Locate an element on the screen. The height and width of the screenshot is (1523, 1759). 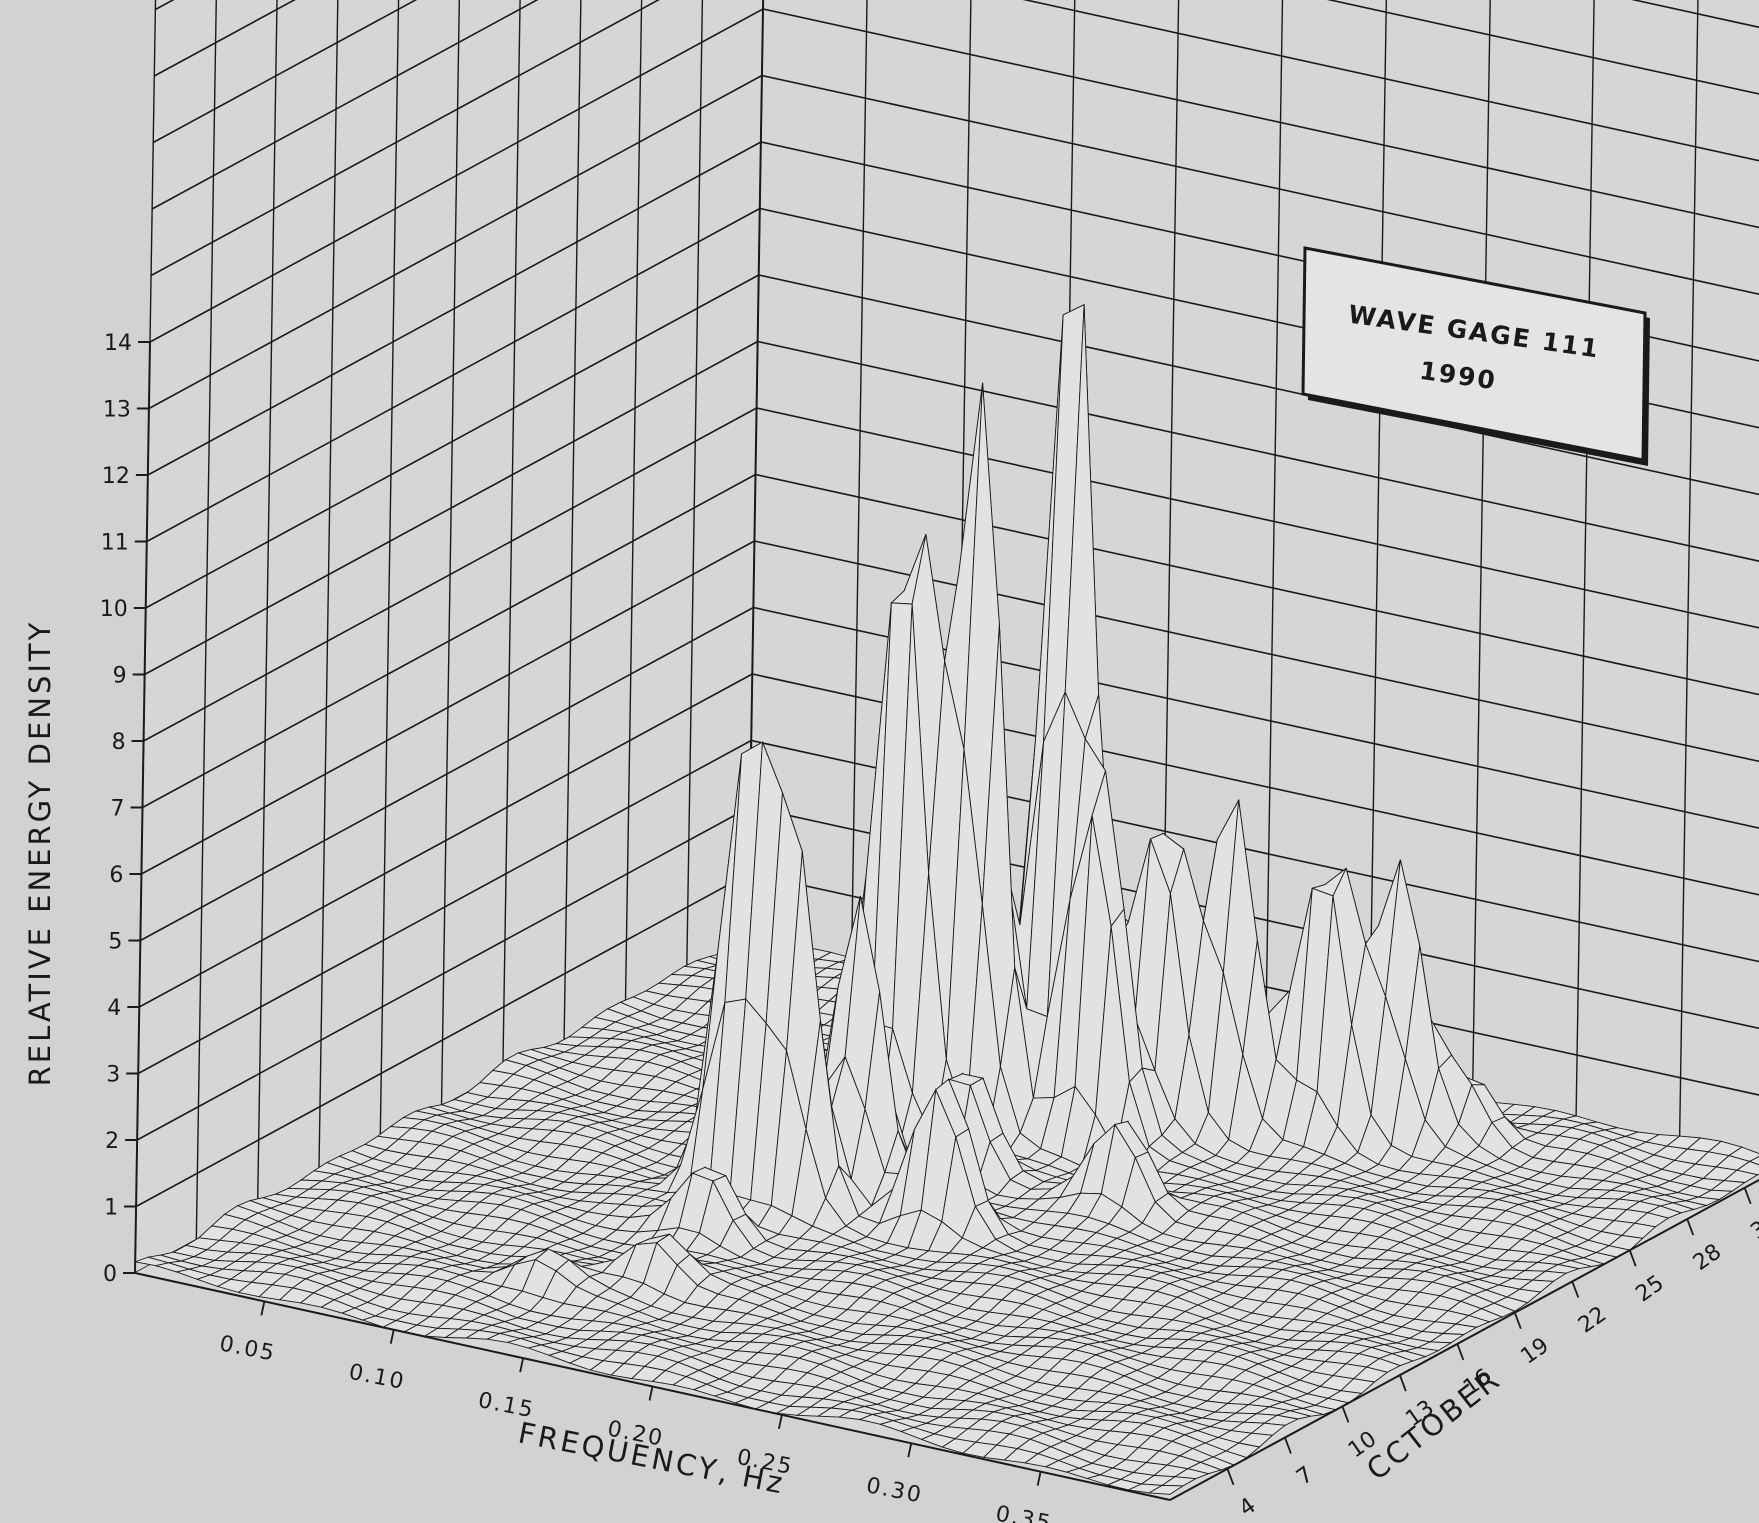
annotation-box-frame is located at coordinates (1474, 354).